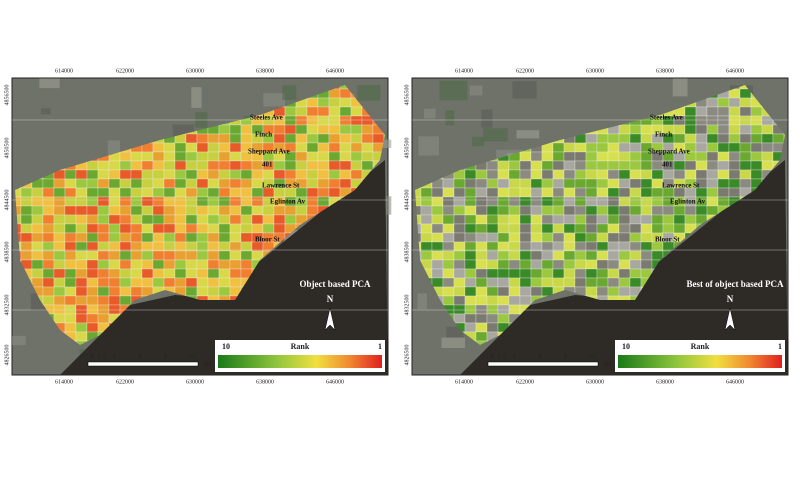 Image resolution: width=800 pixels, height=480 pixels. Describe the element at coordinates (735, 284) in the screenshot. I see `map-title: Best of object based PCA` at that location.